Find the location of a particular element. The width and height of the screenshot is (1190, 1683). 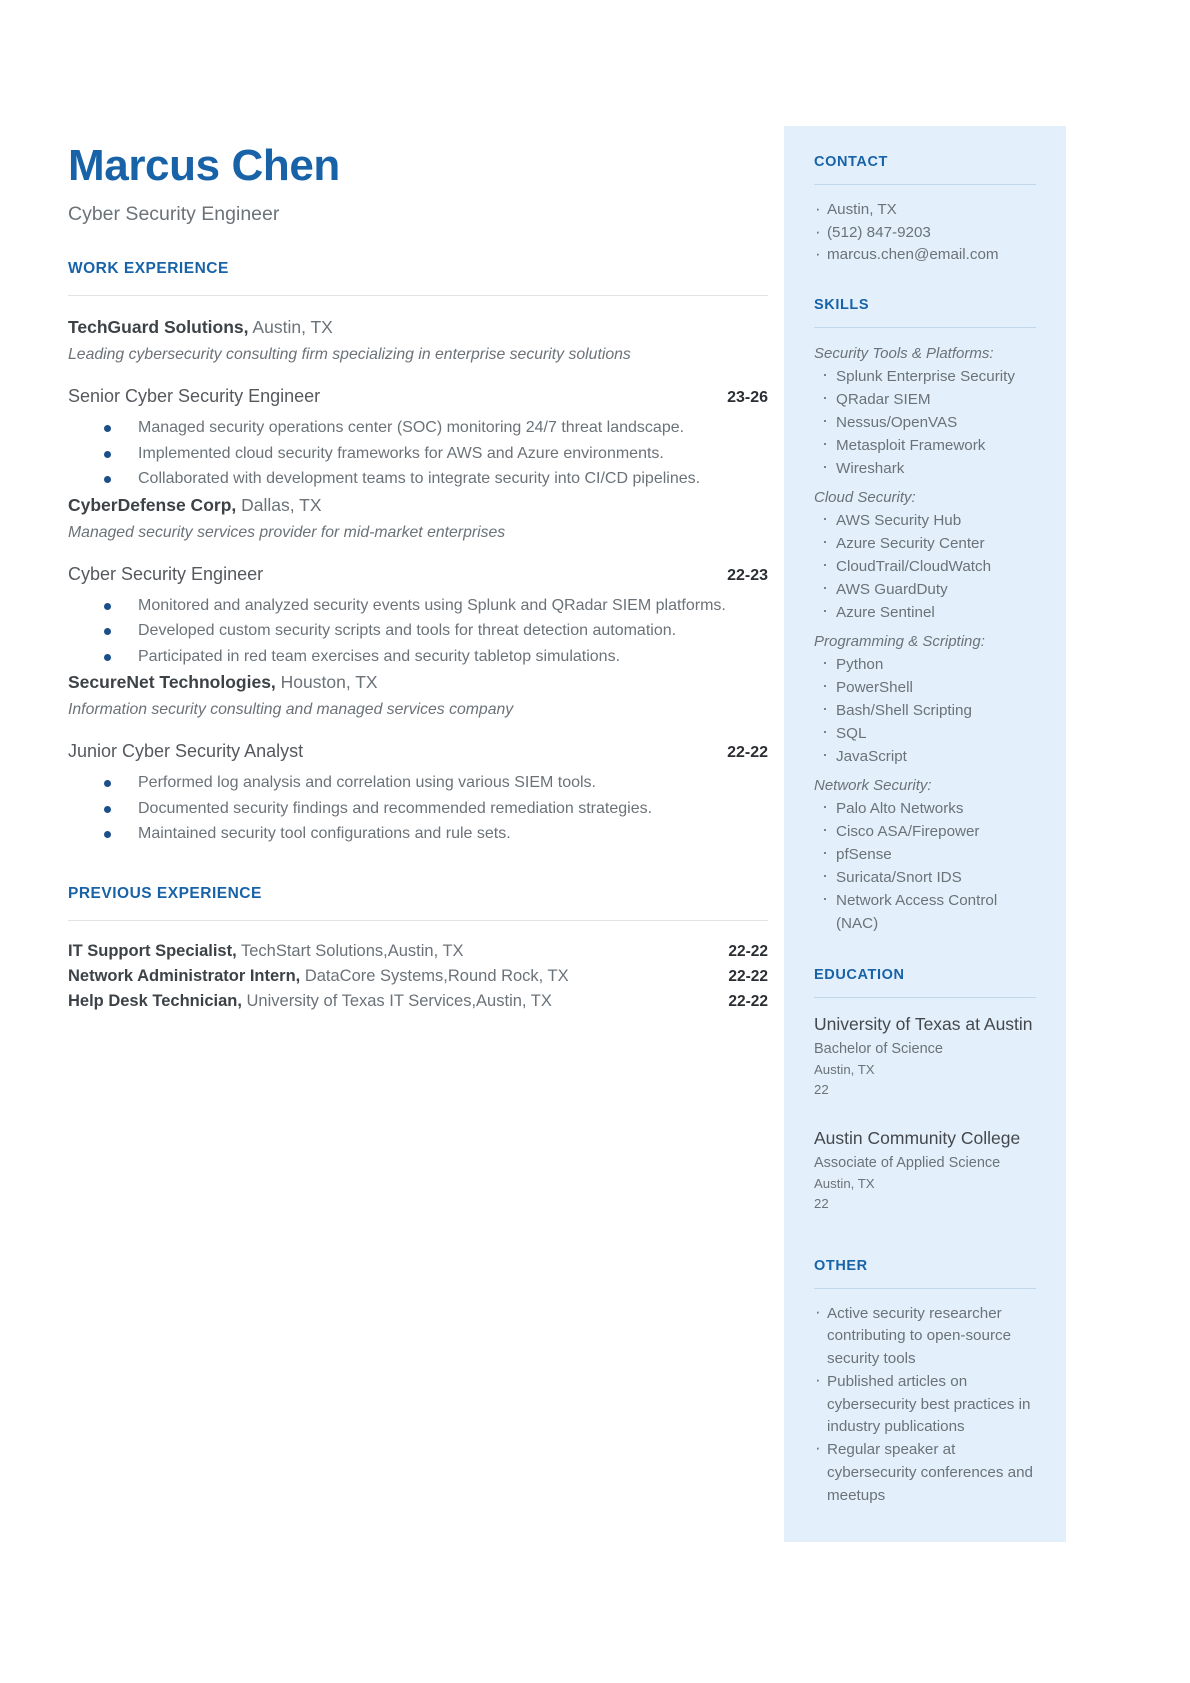

skill-item: Wireshark is located at coordinates (925, 467).